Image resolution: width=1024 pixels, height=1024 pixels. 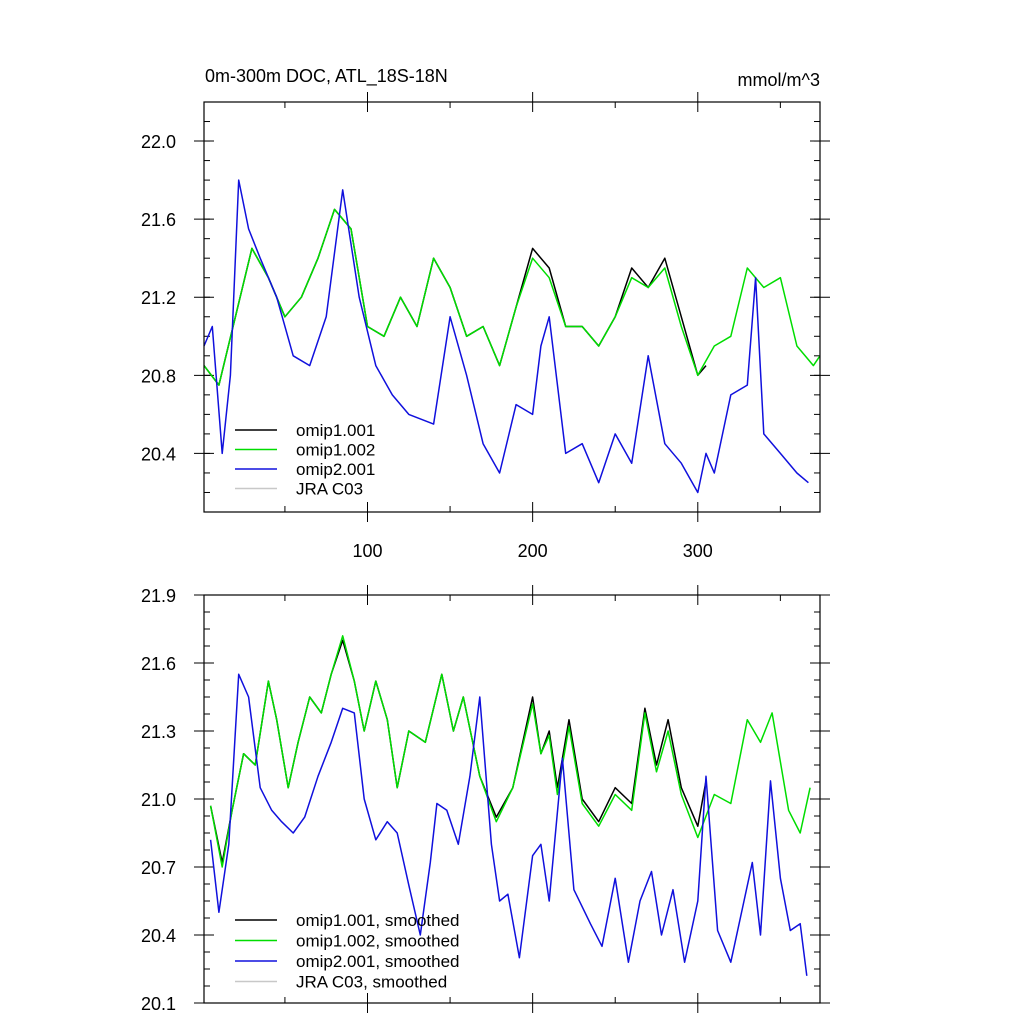 I want to click on legend-label: omip2.001, so click(x=335, y=469).